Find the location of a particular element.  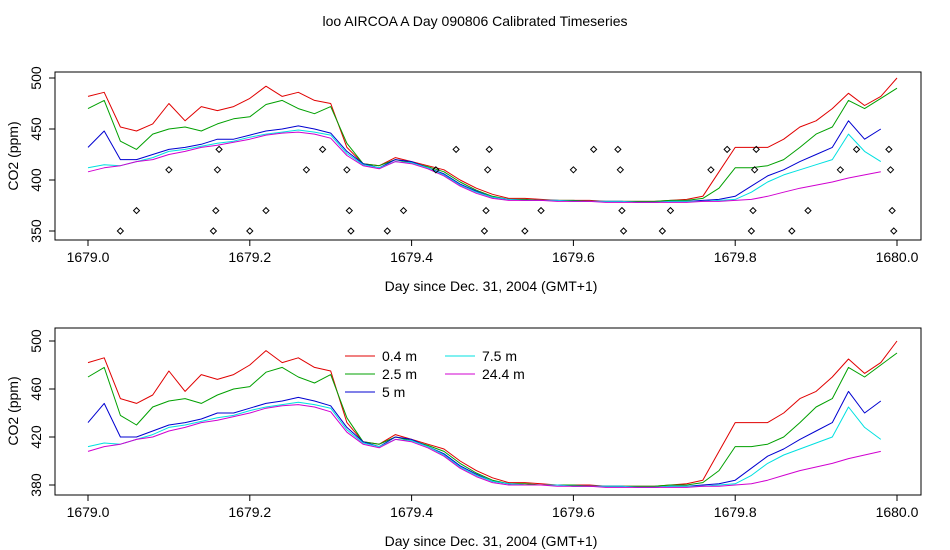

bottom-x-axis: 1679.0 1679.2 1679.4 1679.6 1679.8 1680.0 is located at coordinates (493, 507).